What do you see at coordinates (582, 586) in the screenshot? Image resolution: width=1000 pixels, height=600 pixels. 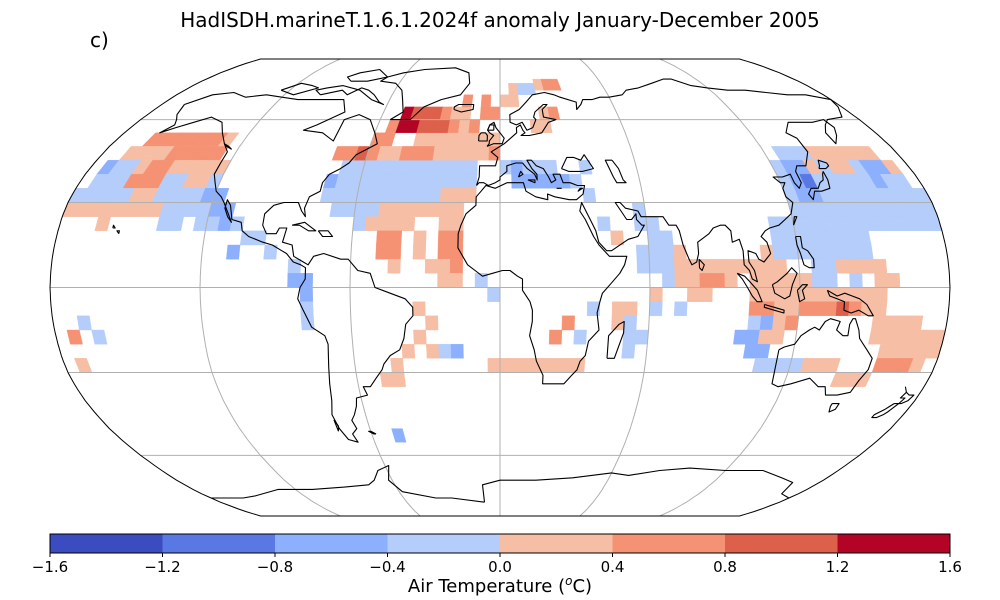 I see `colorbar-label-unit: C)` at bounding box center [582, 586].